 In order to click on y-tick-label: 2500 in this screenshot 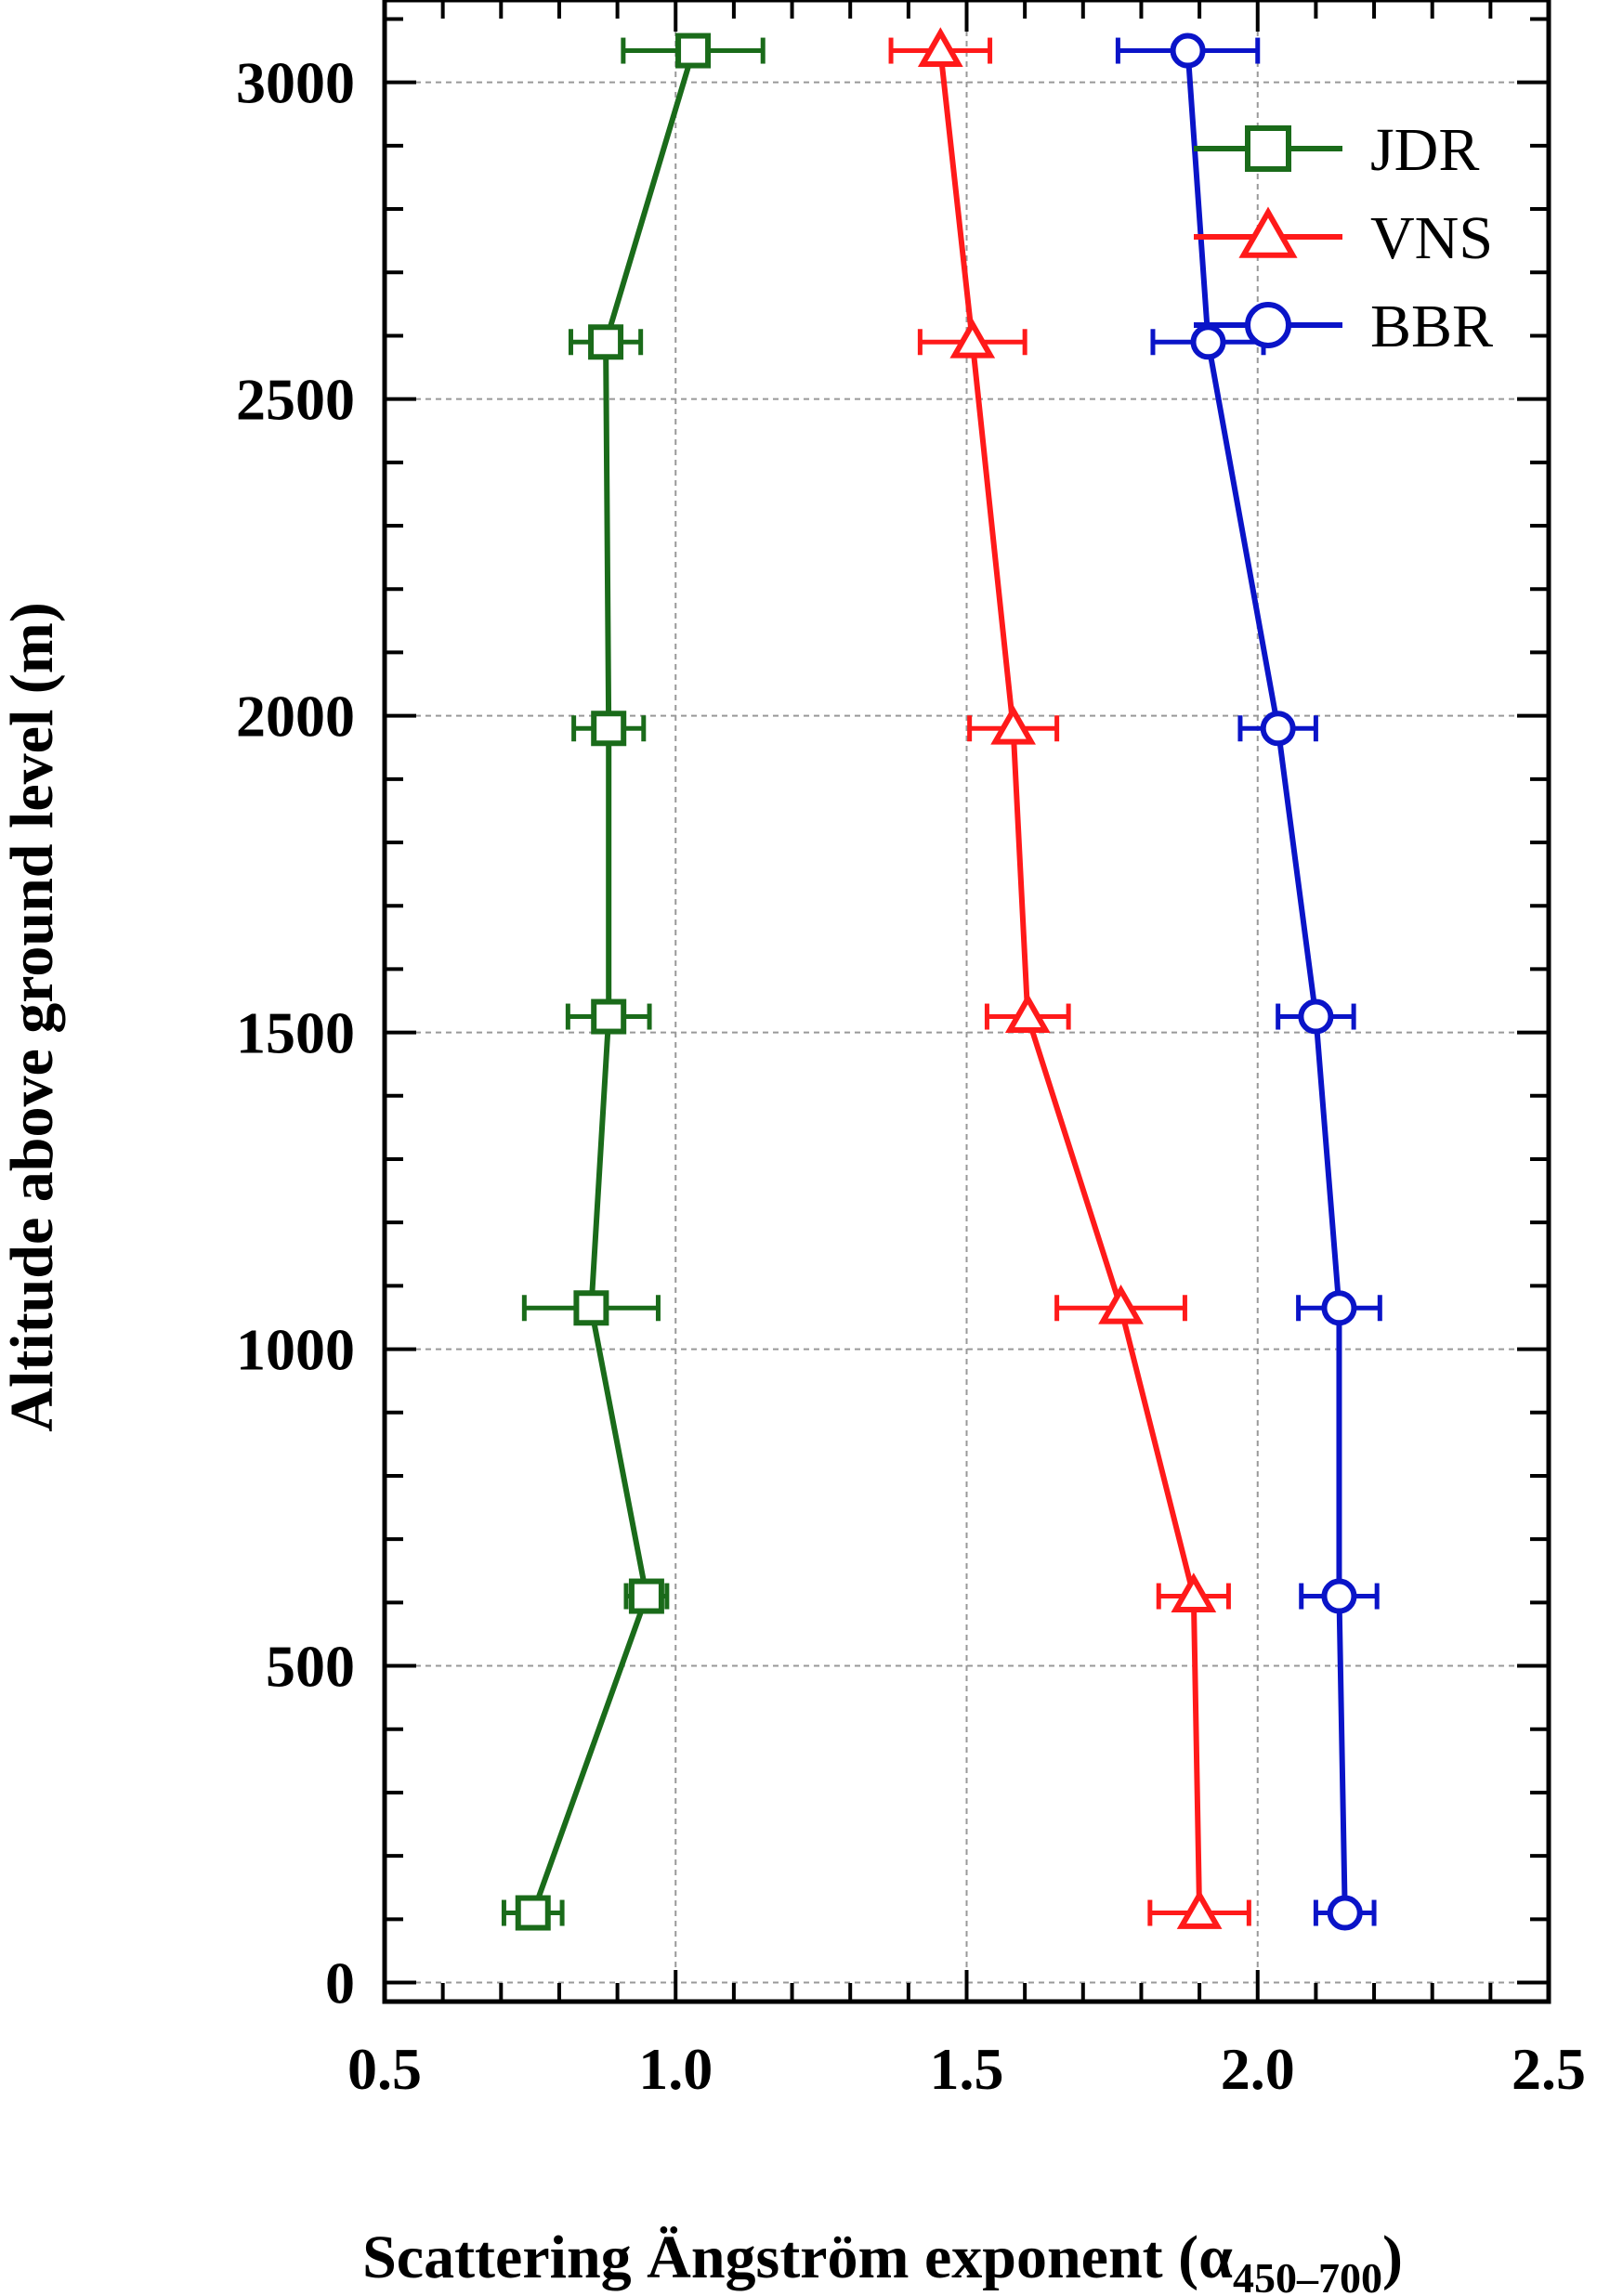, I will do `click(295, 400)`.